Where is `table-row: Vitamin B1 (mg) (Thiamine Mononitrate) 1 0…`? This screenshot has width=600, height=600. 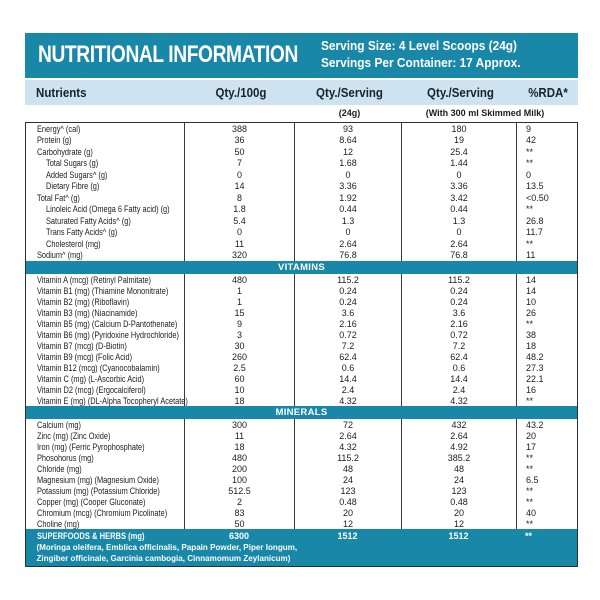 table-row: Vitamin B1 (mg) (Thiamine Mononitrate) 1 0… is located at coordinates (301, 290).